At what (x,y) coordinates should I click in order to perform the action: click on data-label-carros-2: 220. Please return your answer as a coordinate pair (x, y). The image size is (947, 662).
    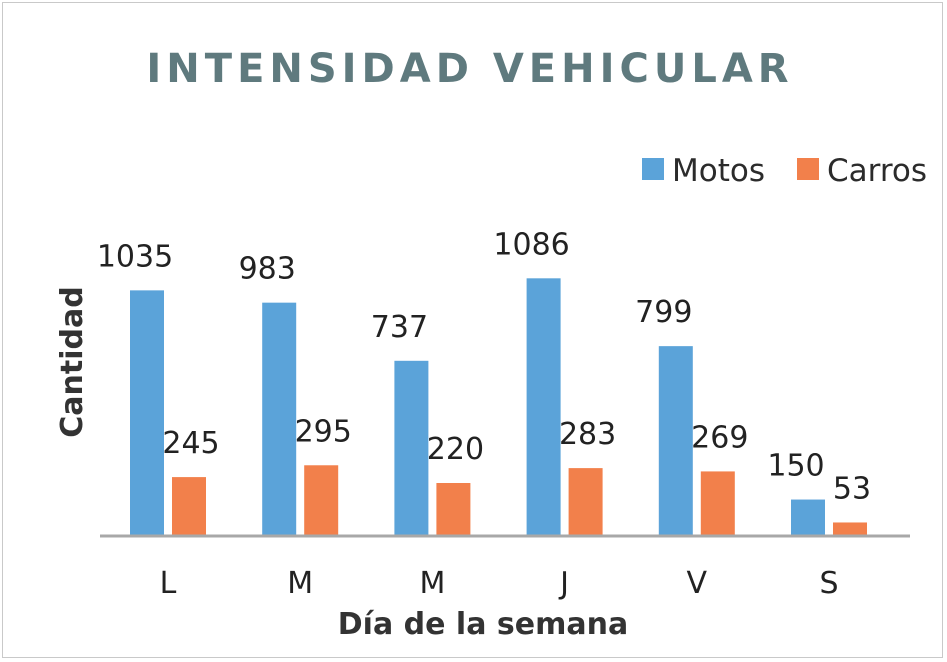
    Looking at the image, I should click on (455, 449).